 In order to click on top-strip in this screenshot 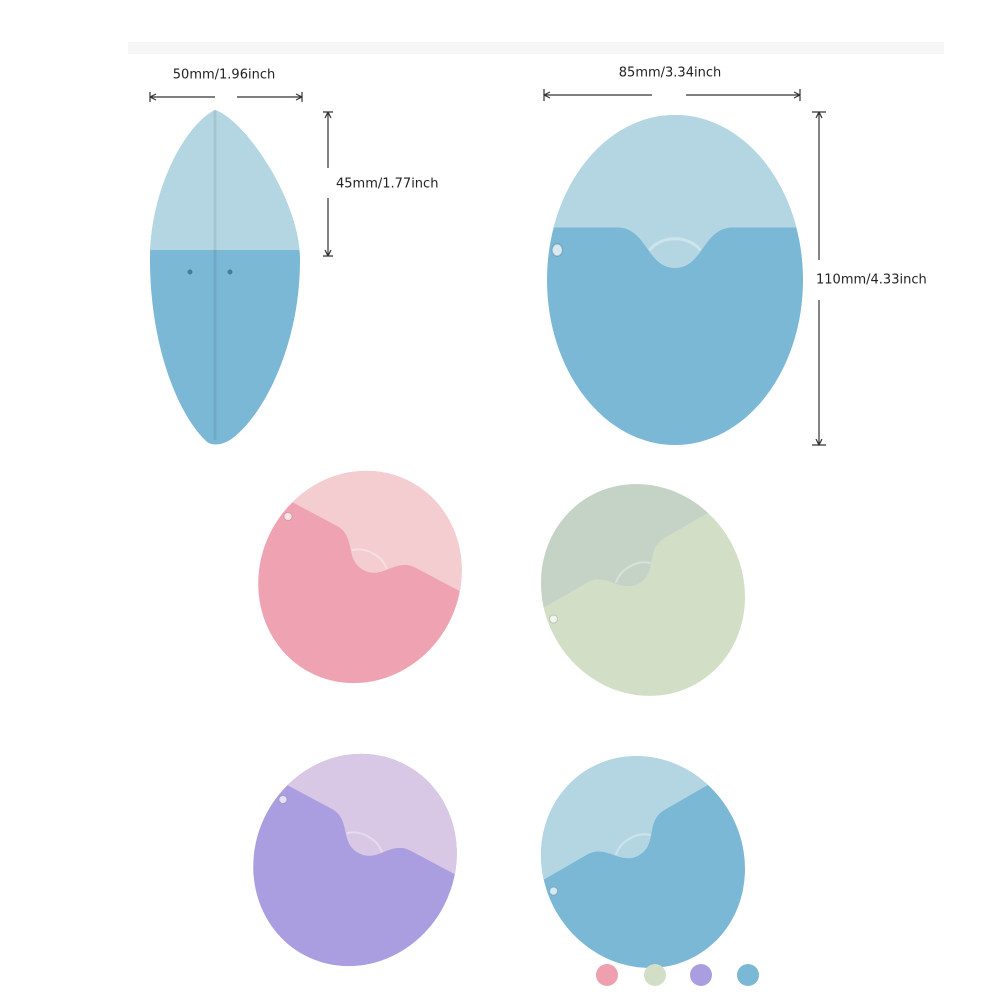, I will do `click(536, 48)`.